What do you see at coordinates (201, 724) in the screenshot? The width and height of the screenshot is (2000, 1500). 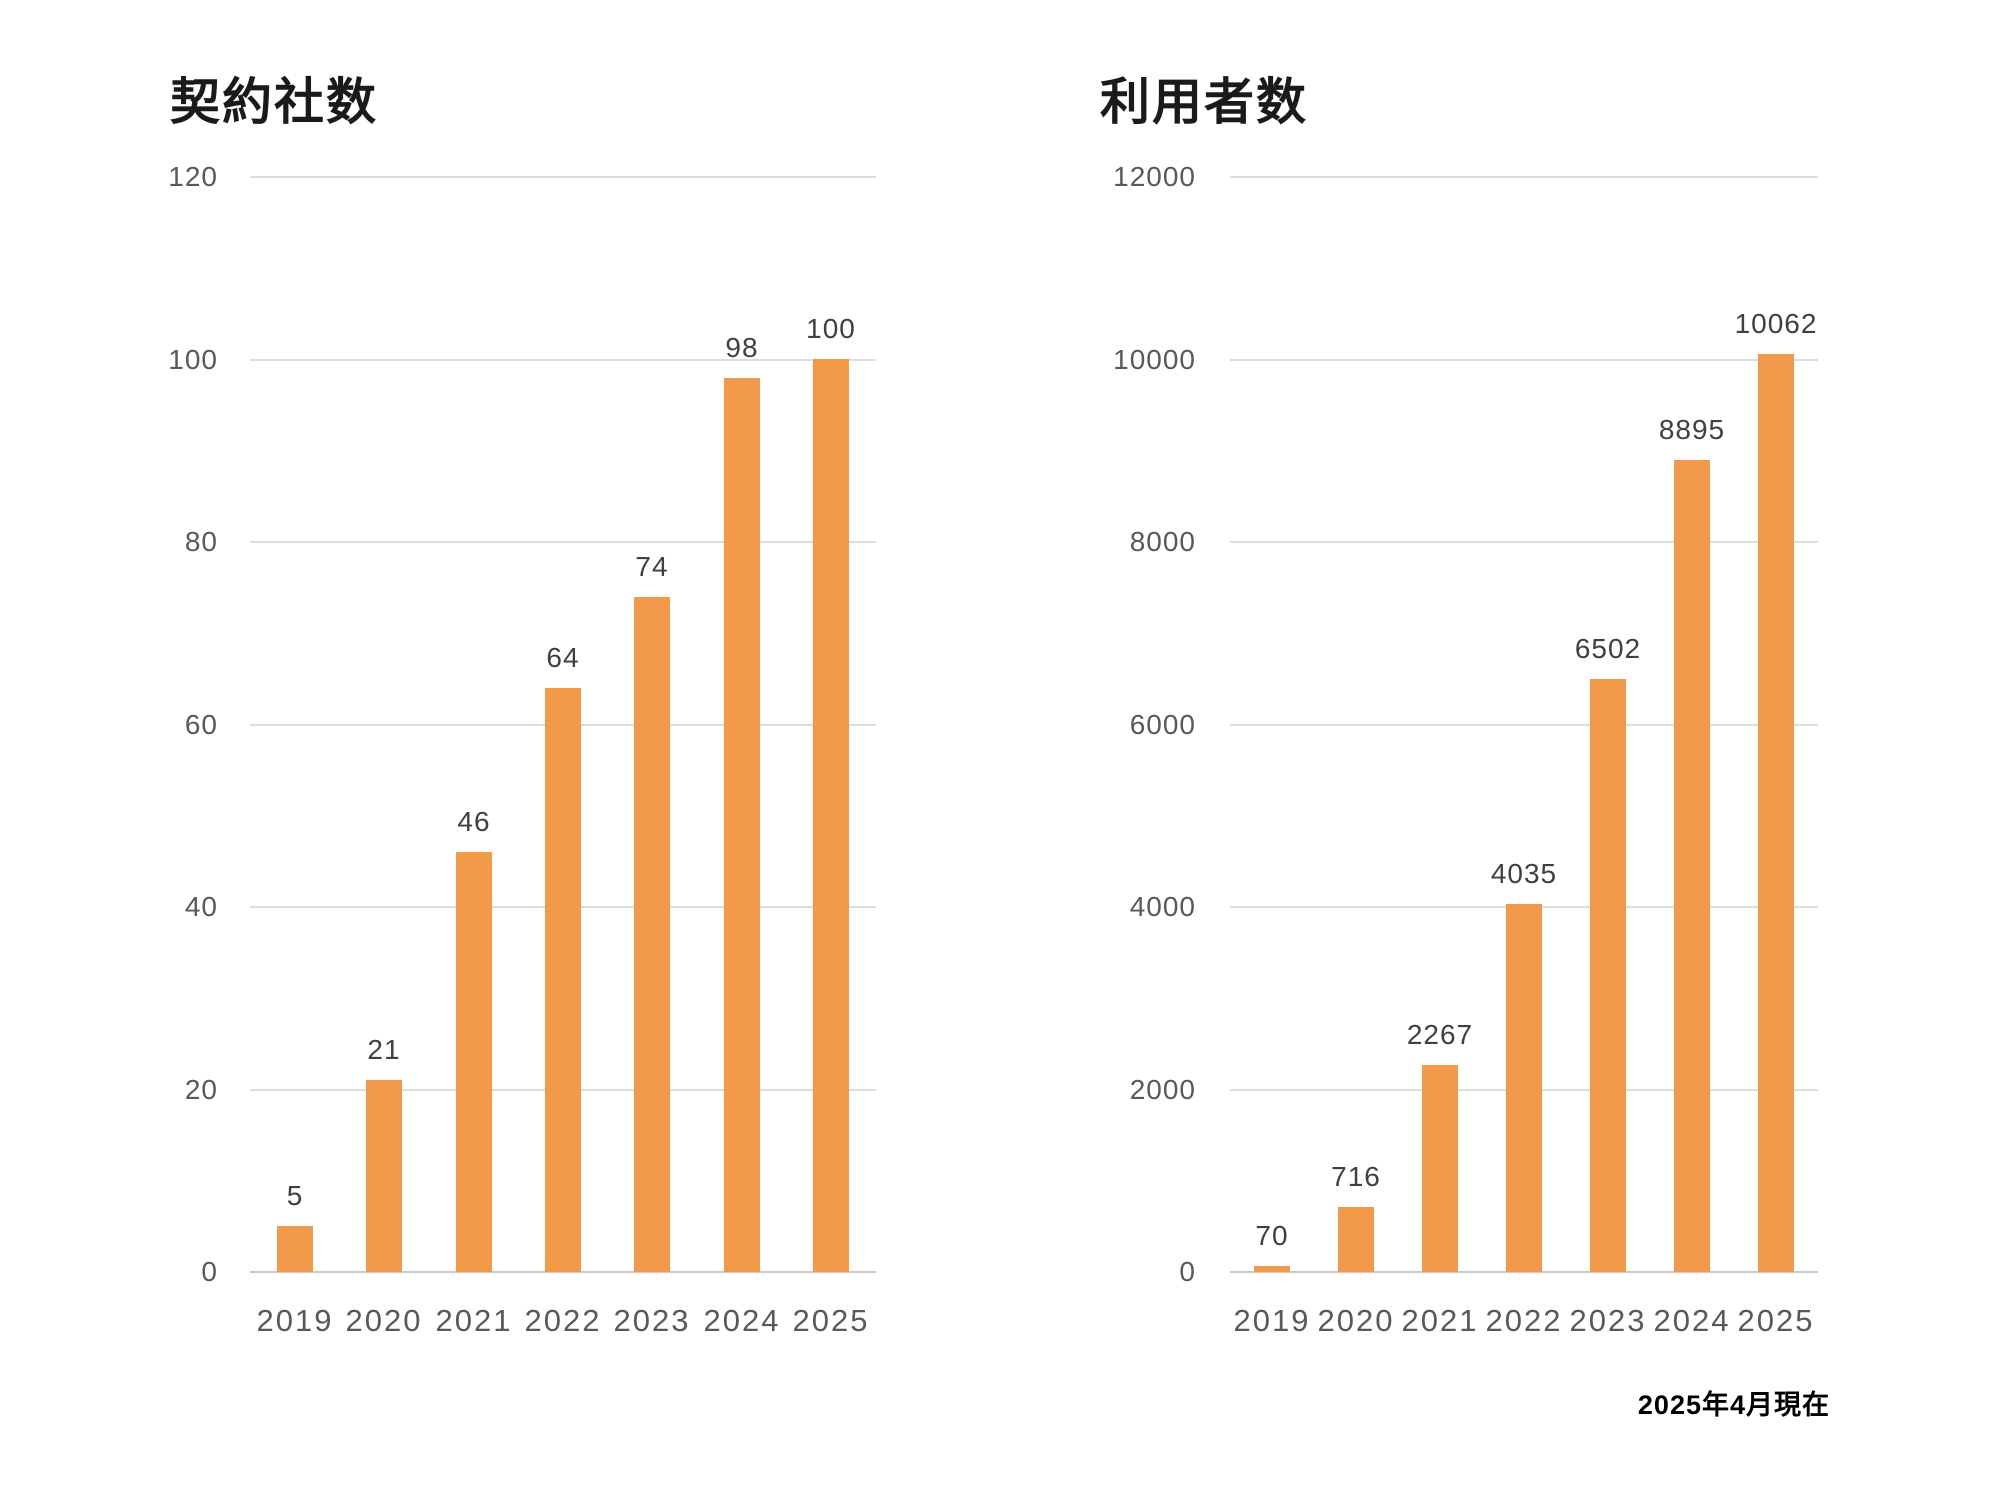 I see `y-tick-60: 60` at bounding box center [201, 724].